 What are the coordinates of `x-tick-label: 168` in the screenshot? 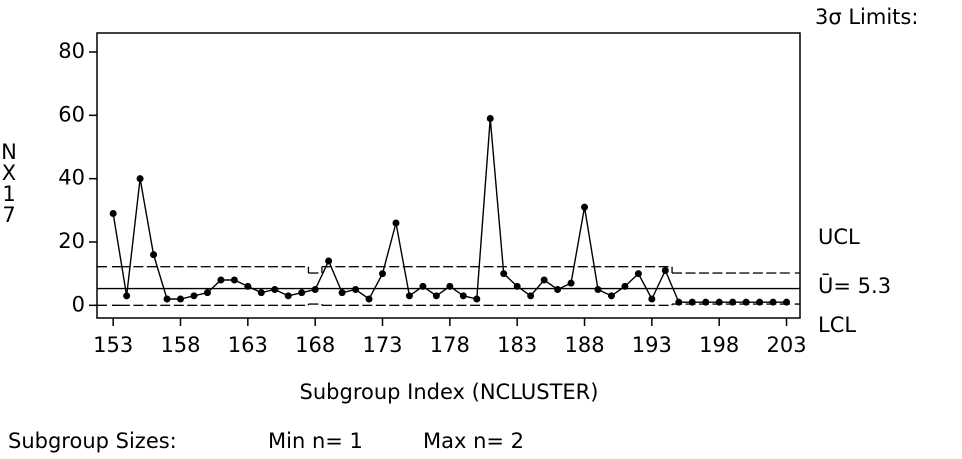 It's located at (315, 345).